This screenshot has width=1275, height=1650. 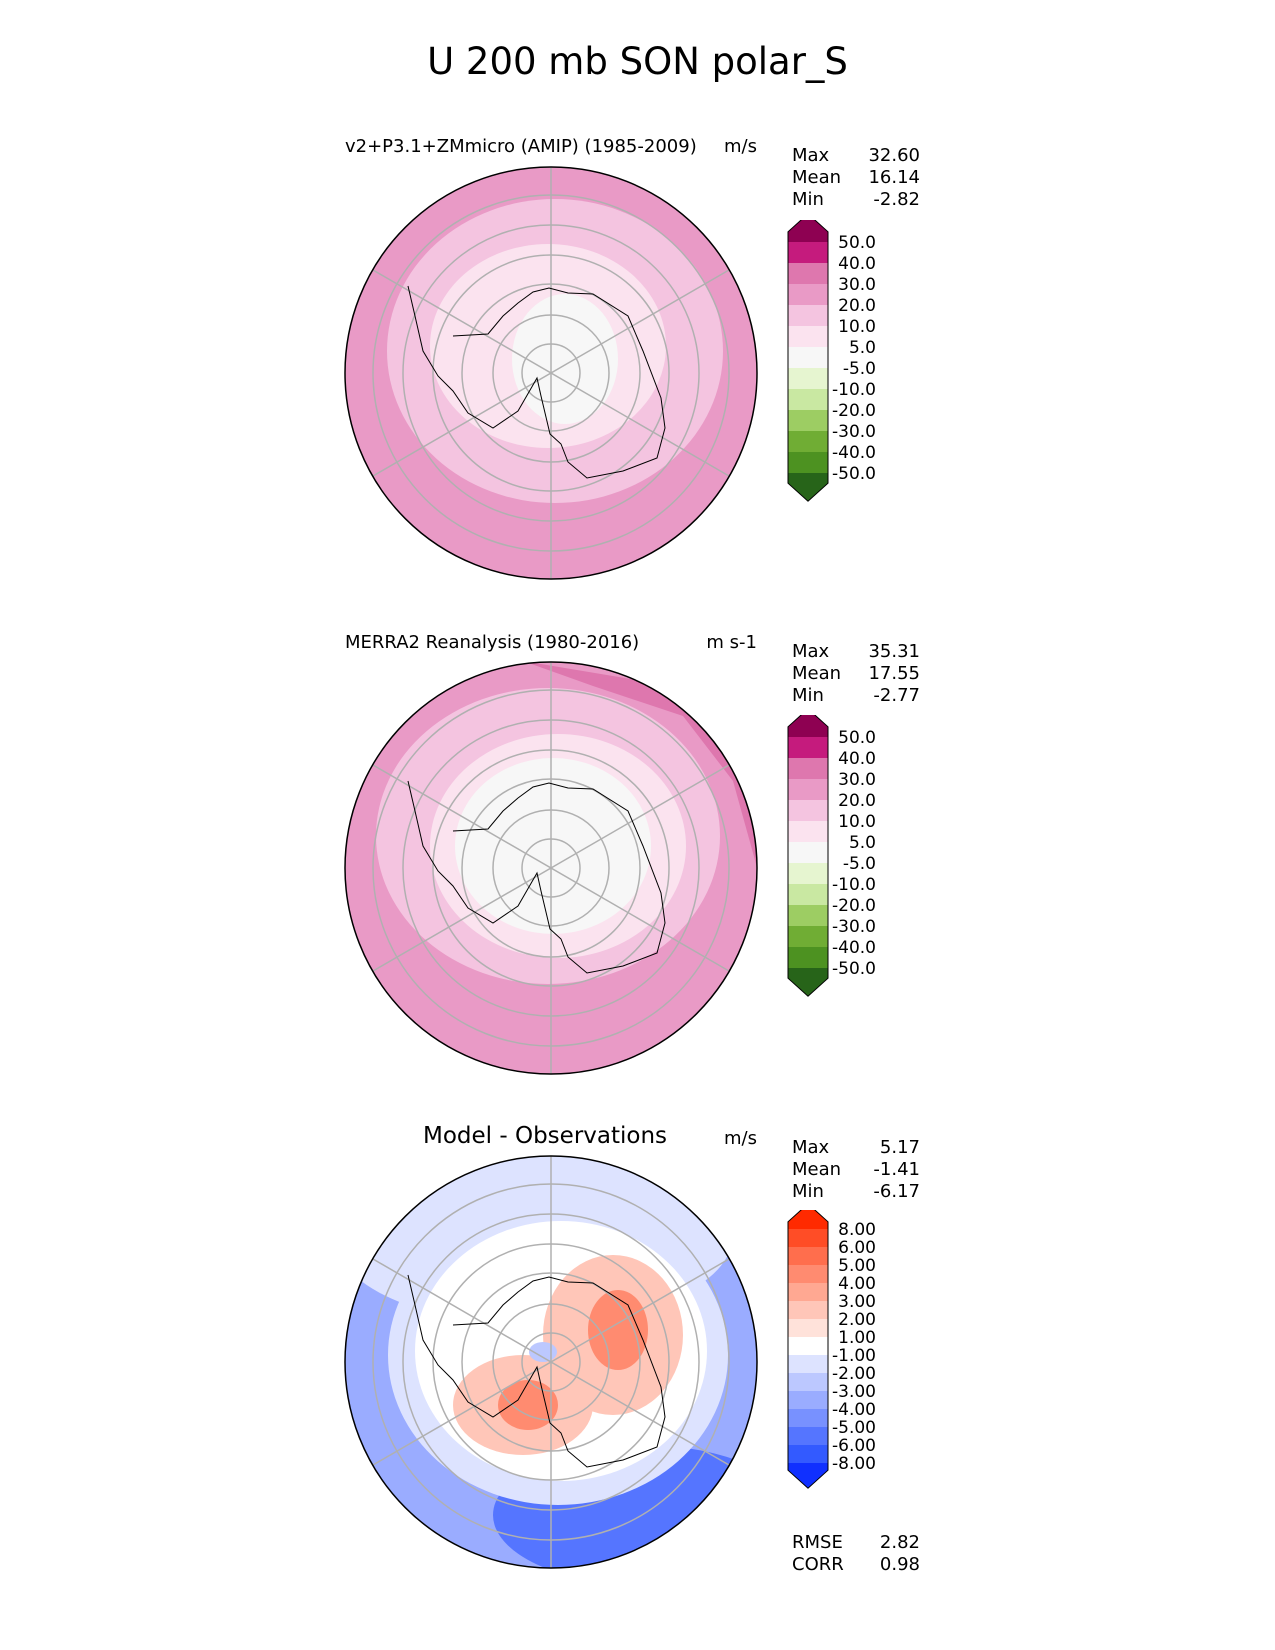 What do you see at coordinates (857, 1284) in the screenshot?
I see `colorbar-tick-label: 4.00` at bounding box center [857, 1284].